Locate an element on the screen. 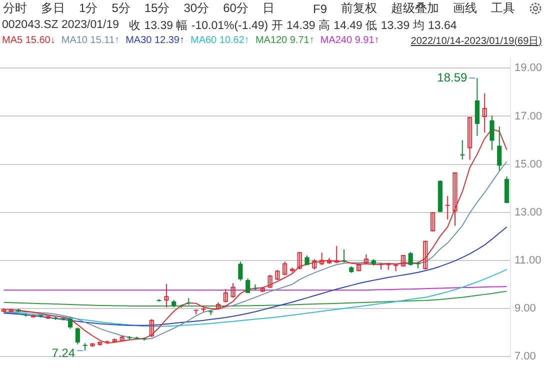 The height and width of the screenshot is (369, 550). text: MA120 9.71↑ is located at coordinates (284, 40).